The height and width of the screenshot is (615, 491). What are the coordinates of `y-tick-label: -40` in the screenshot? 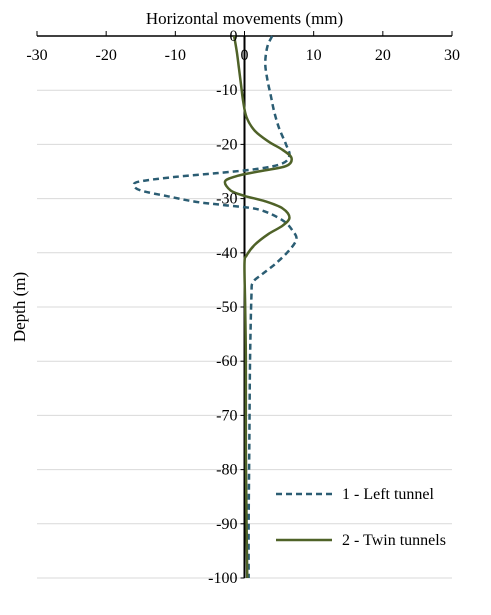 It's located at (226, 253).